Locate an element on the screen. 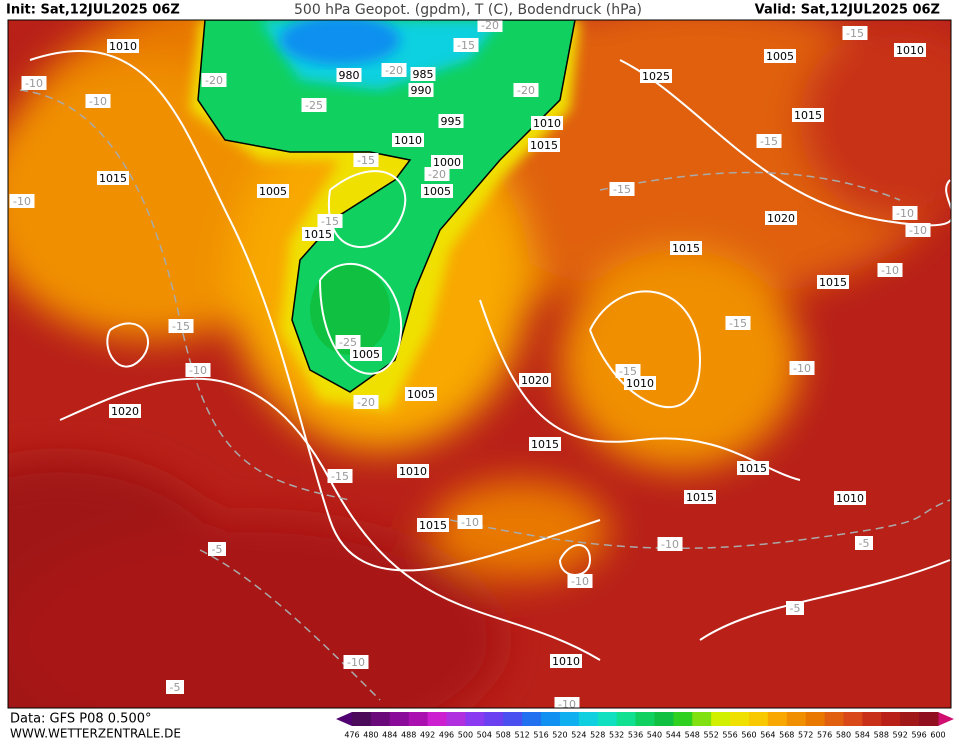  colorbar-label: 524 is located at coordinates (578, 735).